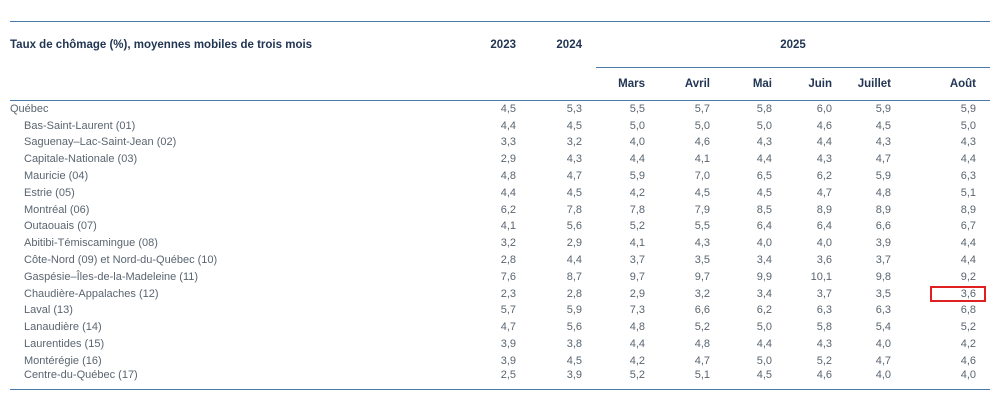  What do you see at coordinates (569, 44) in the screenshot?
I see `column-header-2024: 2024` at bounding box center [569, 44].